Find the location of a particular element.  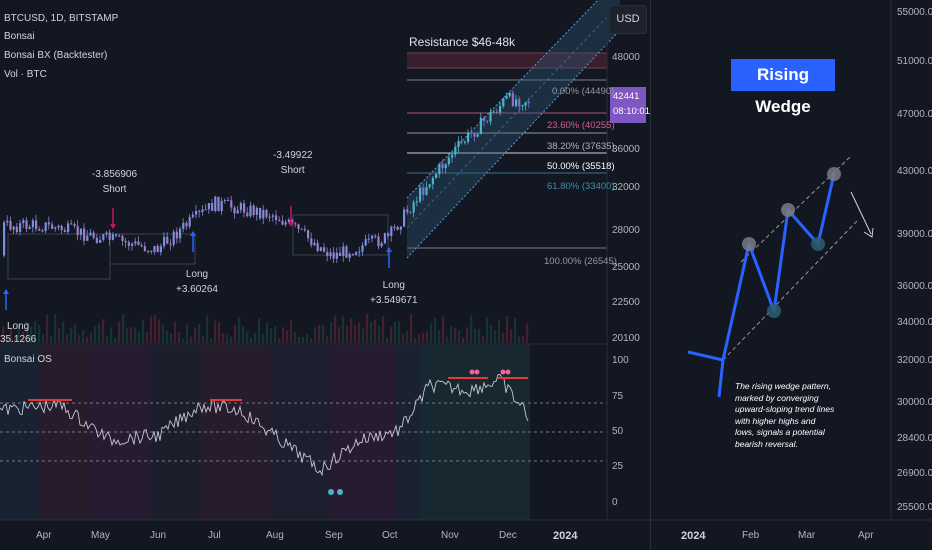

oscillator-band is located at coordinates (300, 432).